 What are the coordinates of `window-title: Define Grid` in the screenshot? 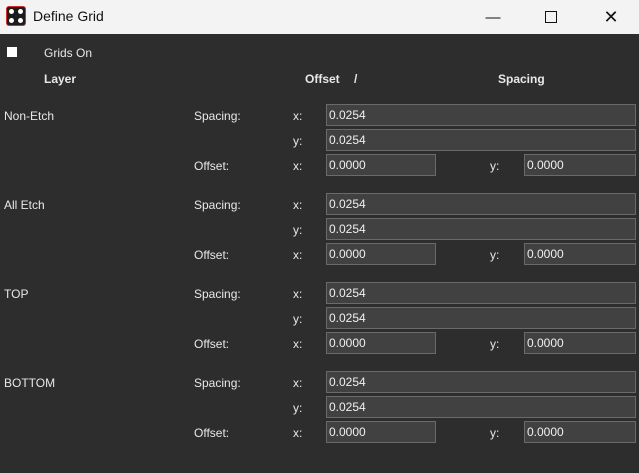 It's located at (68, 16).